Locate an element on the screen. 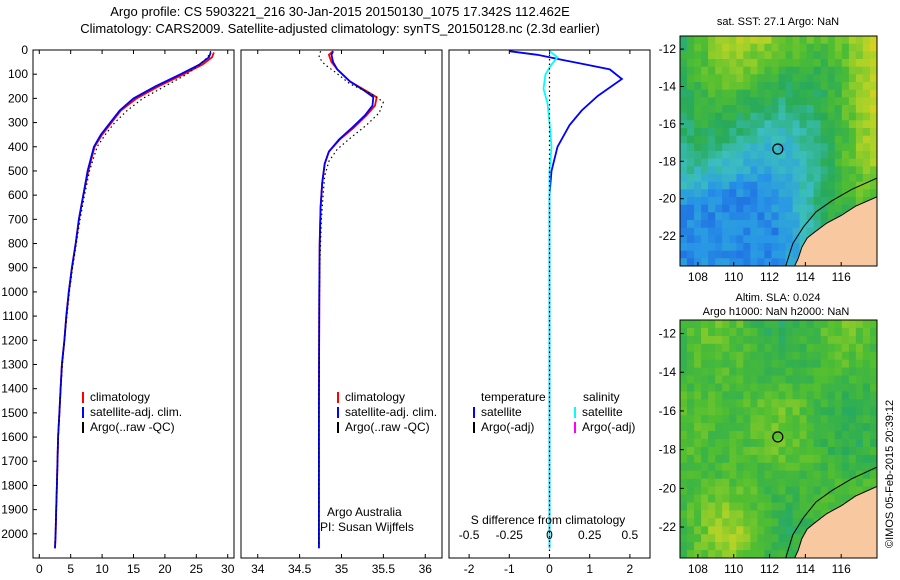 This screenshot has height=580, width=900. depth-tick-label: 1600 is located at coordinates (14, 437).